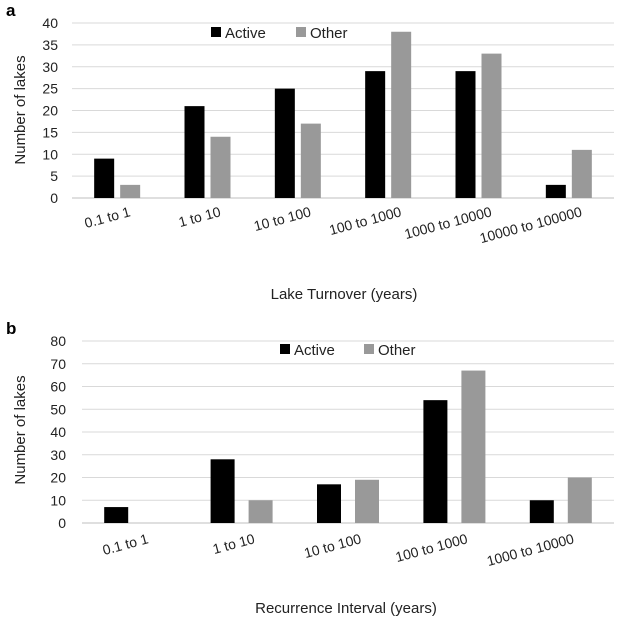 This screenshot has width=624, height=623. Describe the element at coordinates (344, 294) in the screenshot. I see `x-axis-title-a: Lake Turnover (years)` at that location.